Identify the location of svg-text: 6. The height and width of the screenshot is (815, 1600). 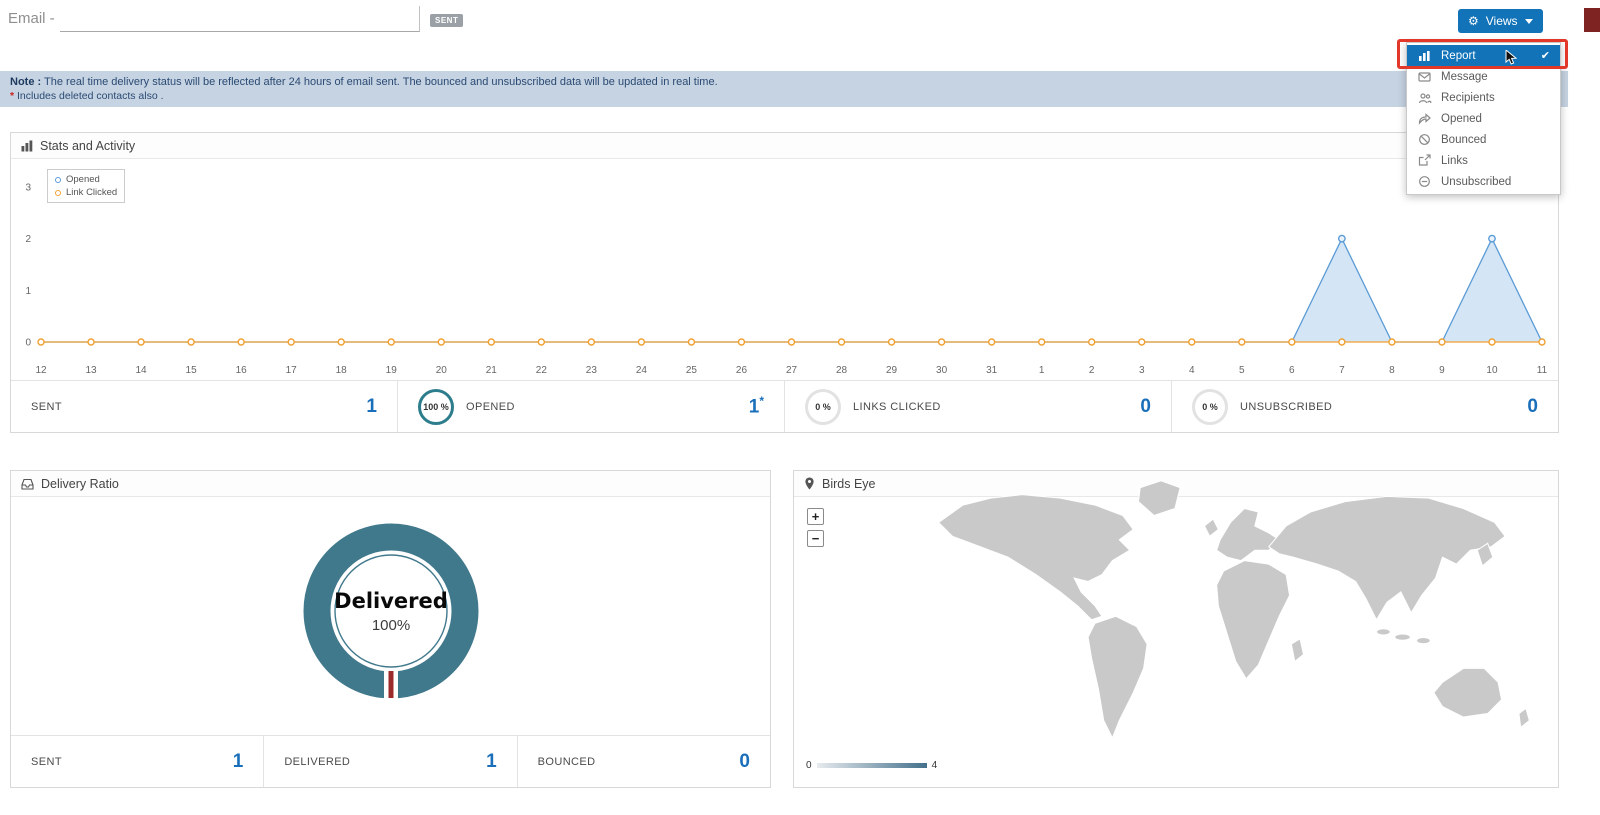
(1292, 370).